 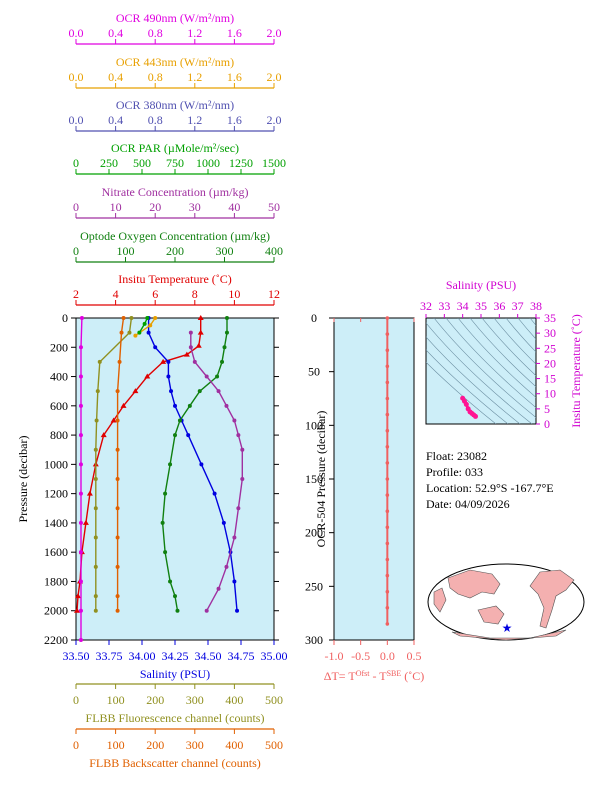 I want to click on top-axis-tick-label-nitrate: 30, so click(x=195, y=207).